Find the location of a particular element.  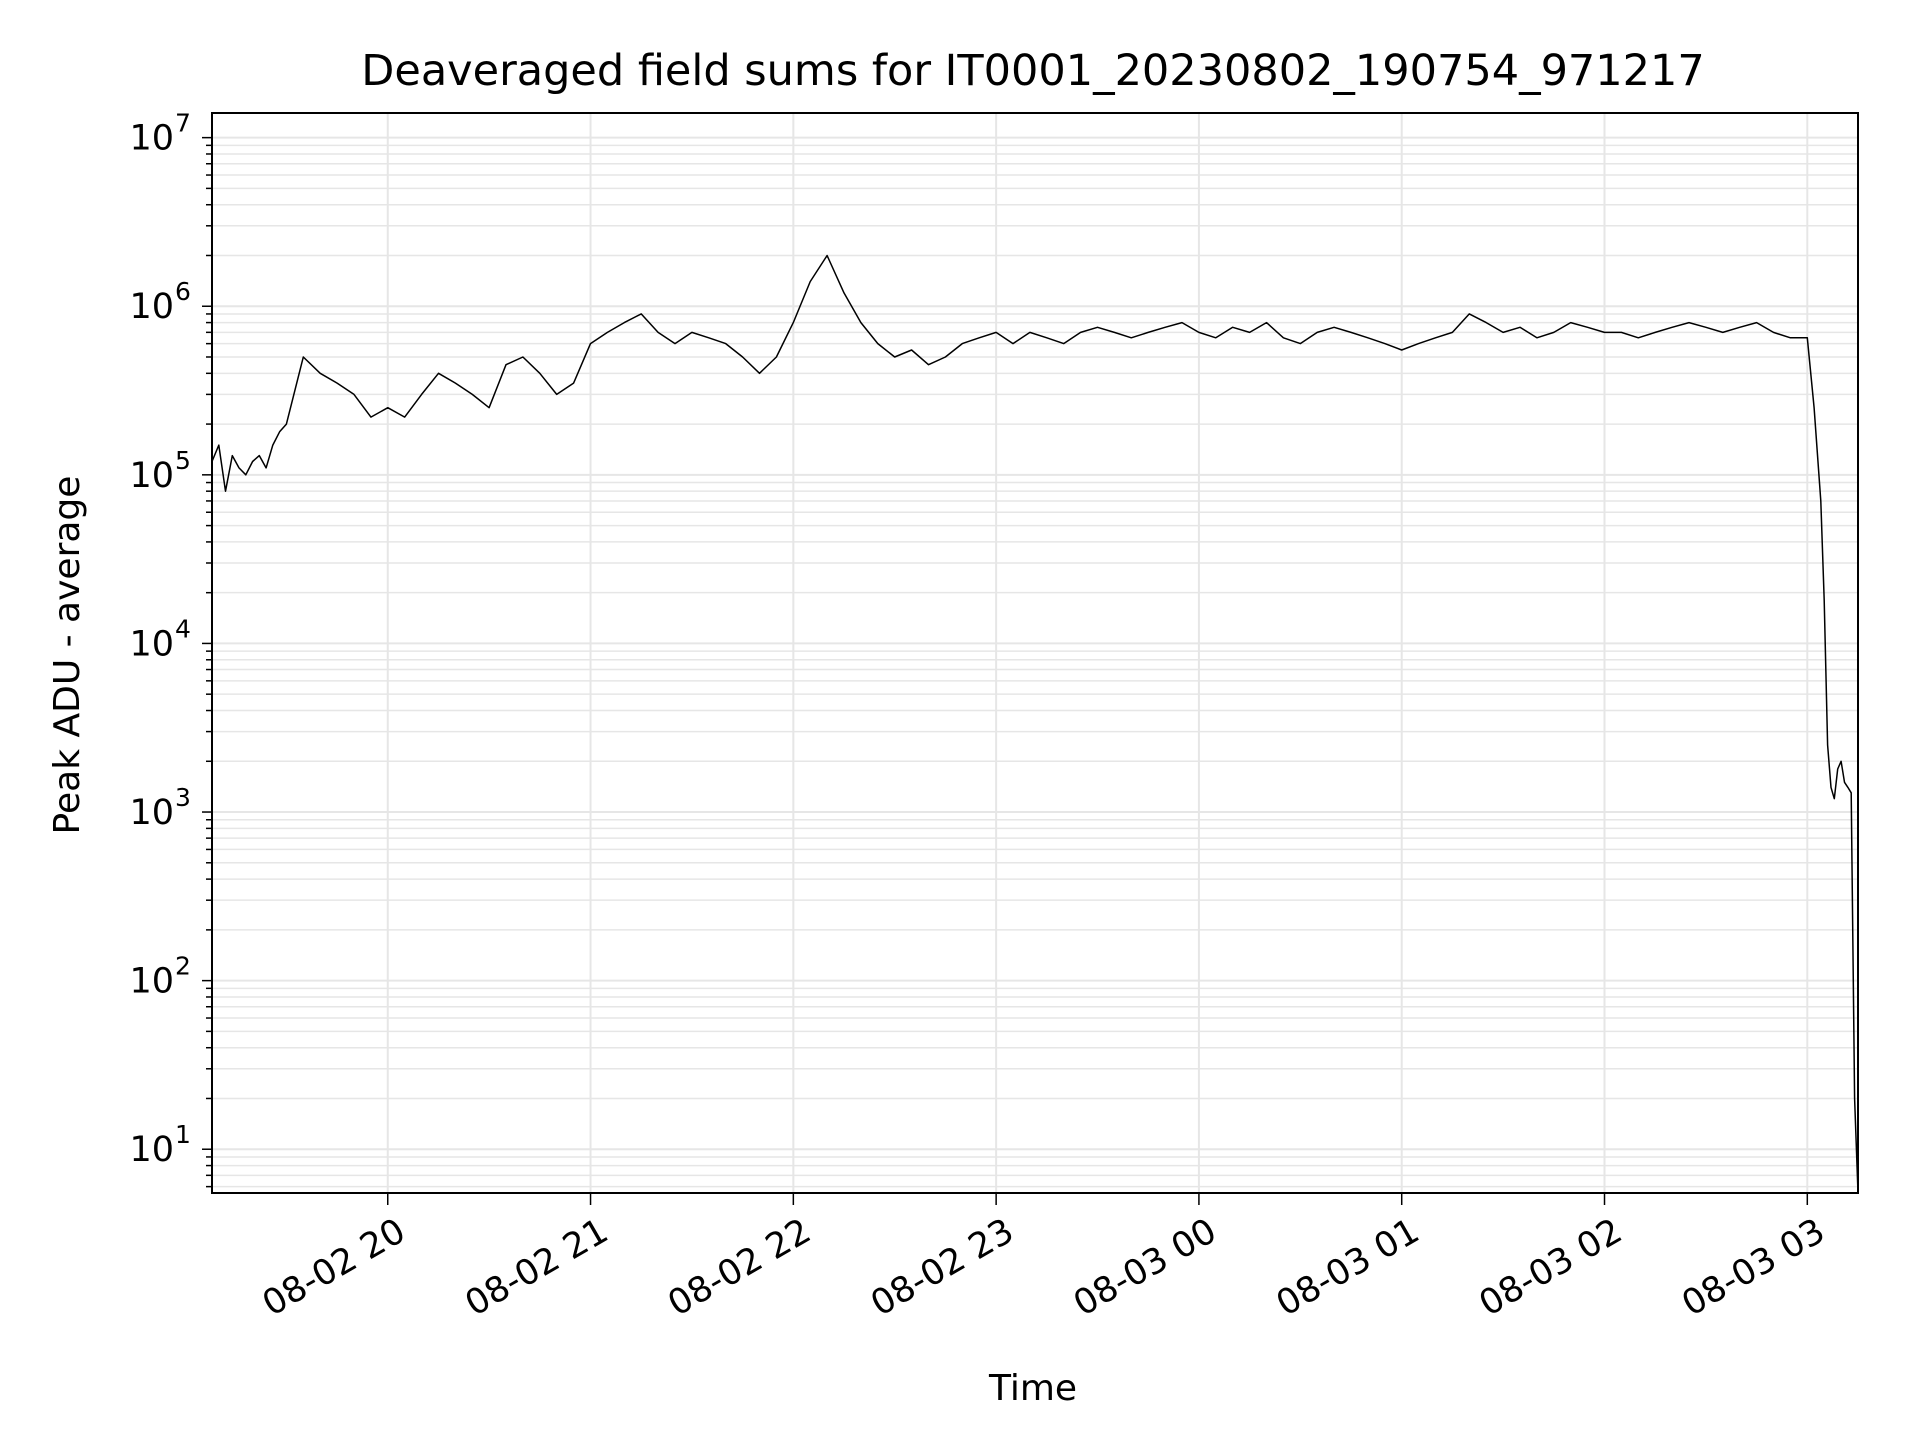

y-tick-label: 10 2 is located at coordinates (159, 977).